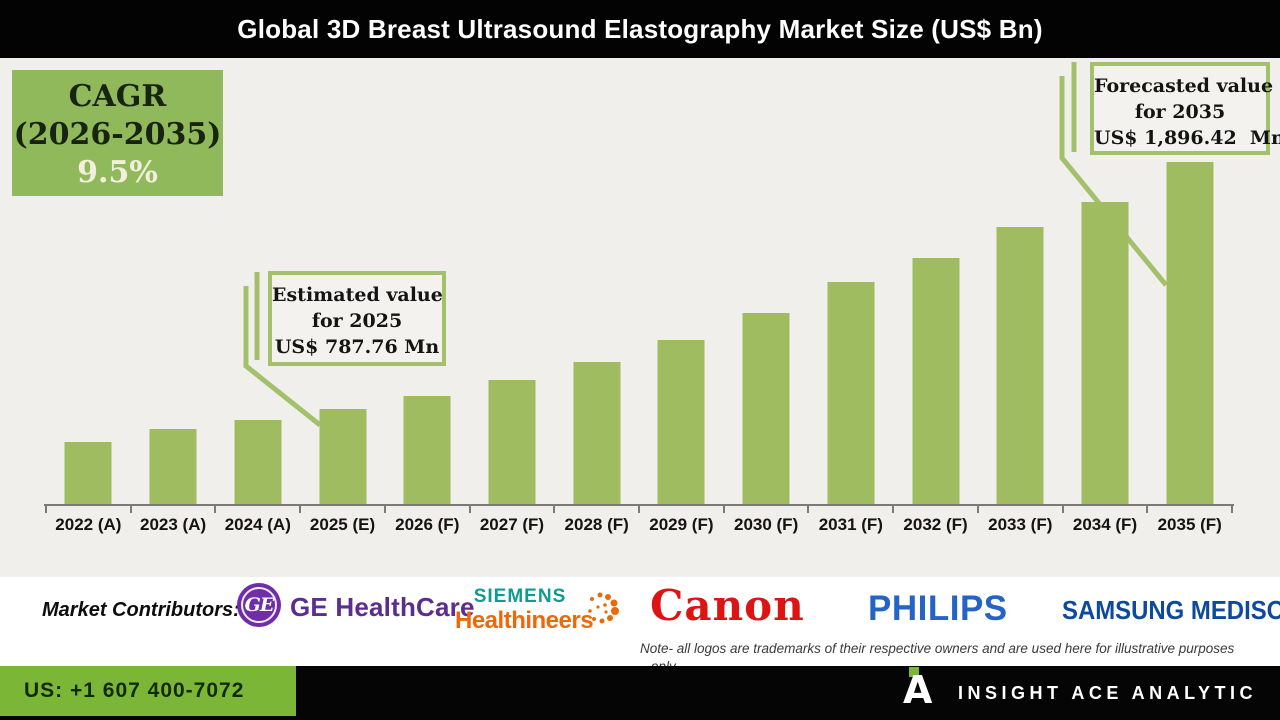 The image size is (1280, 720). Describe the element at coordinates (935, 524) in the screenshot. I see `x-axis-label: 2032 (F)` at that location.